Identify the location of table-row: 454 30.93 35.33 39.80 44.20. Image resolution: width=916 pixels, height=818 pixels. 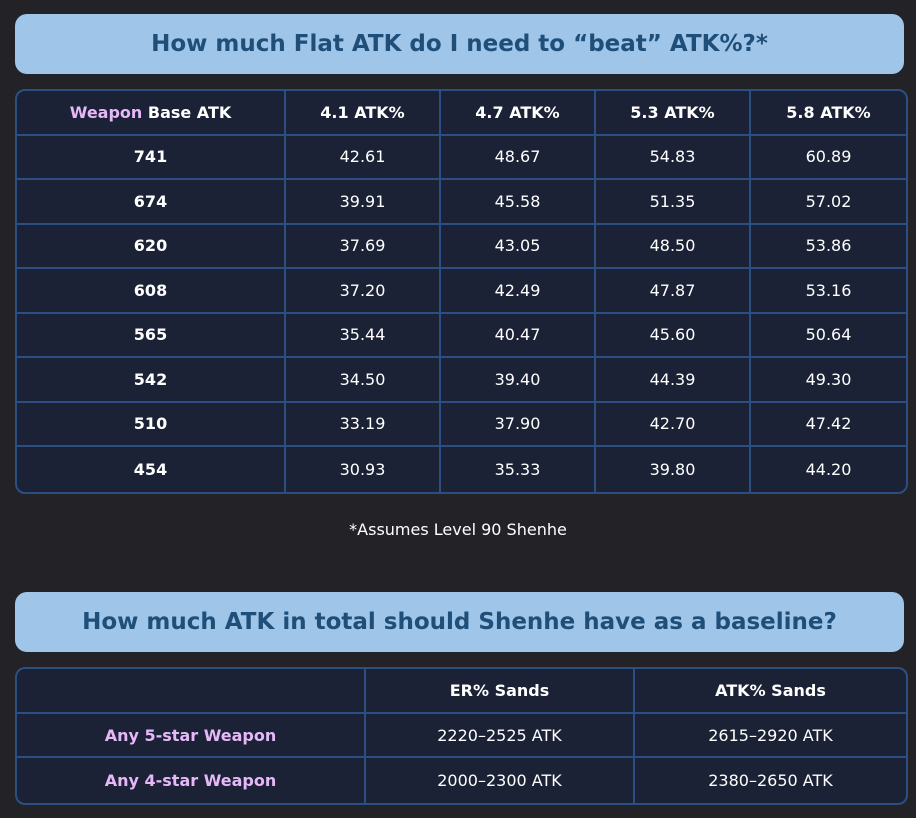
(461, 469).